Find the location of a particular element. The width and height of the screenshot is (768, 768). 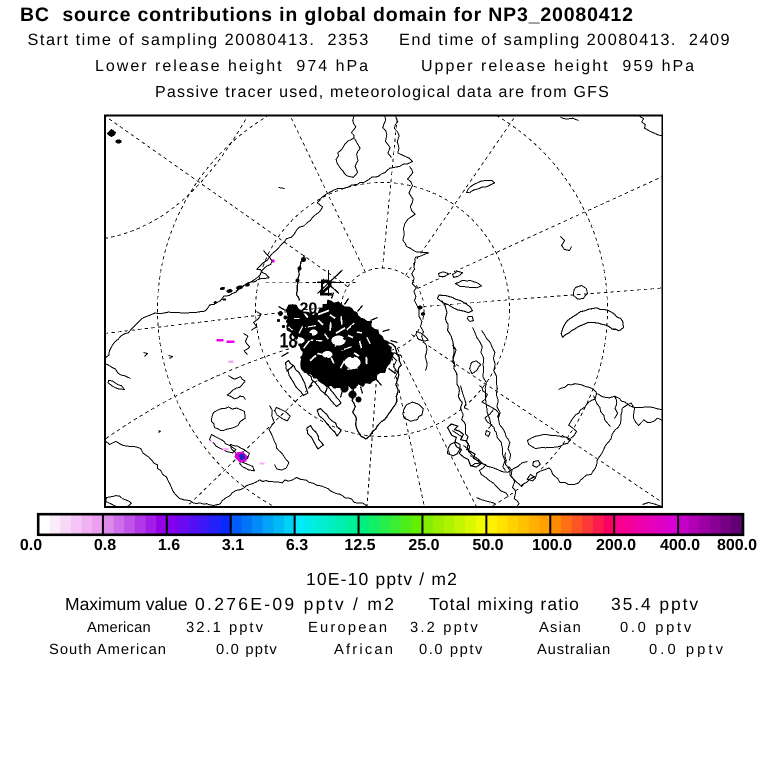

svg-text: 2 is located at coordinates (326, 288).